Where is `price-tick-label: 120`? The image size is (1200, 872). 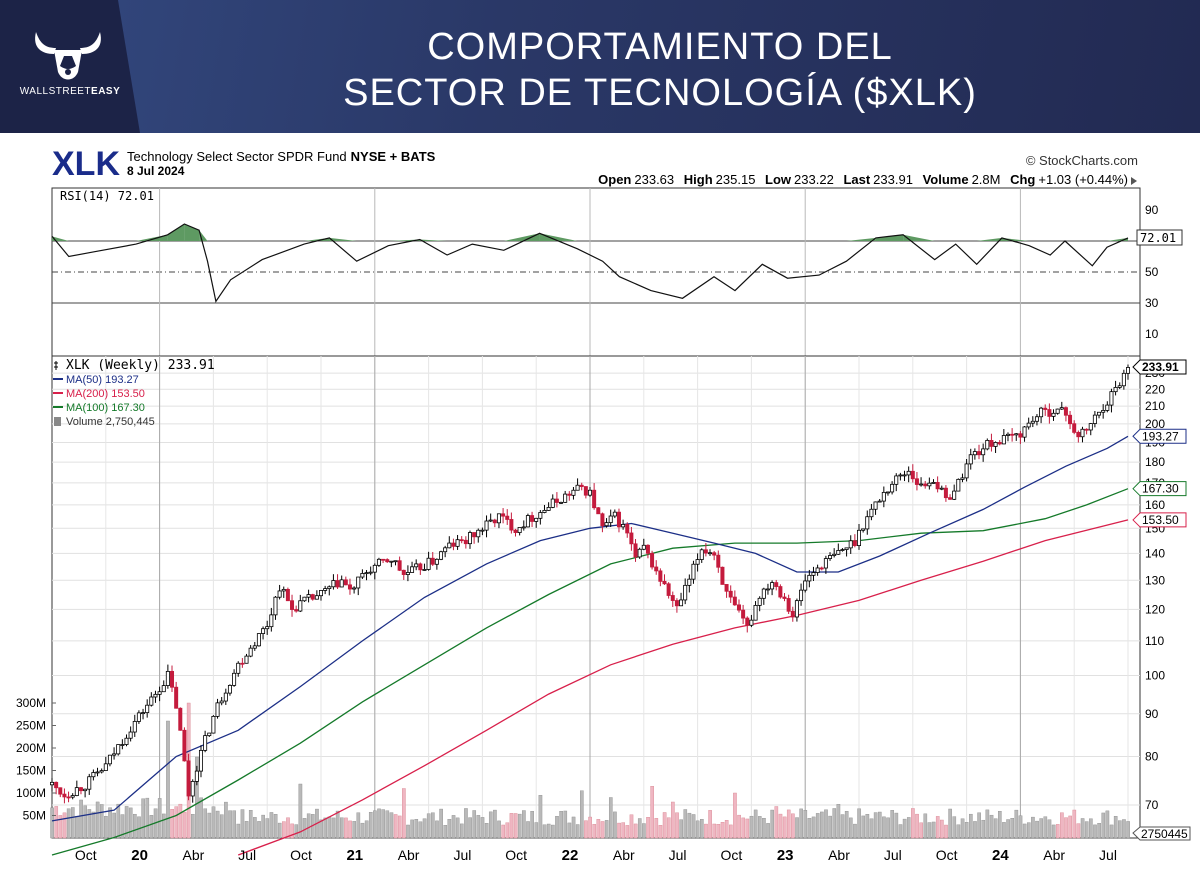
price-tick-label: 120 is located at coordinates (1155, 609).